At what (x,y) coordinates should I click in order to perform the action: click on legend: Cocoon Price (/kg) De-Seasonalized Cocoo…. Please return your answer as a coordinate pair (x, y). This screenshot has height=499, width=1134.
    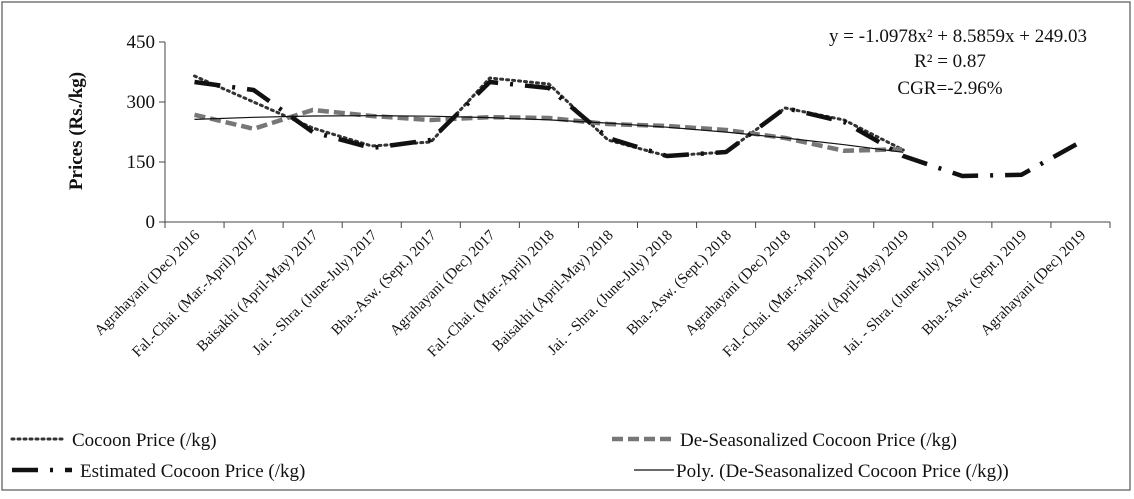
    Looking at the image, I should click on (509, 456).